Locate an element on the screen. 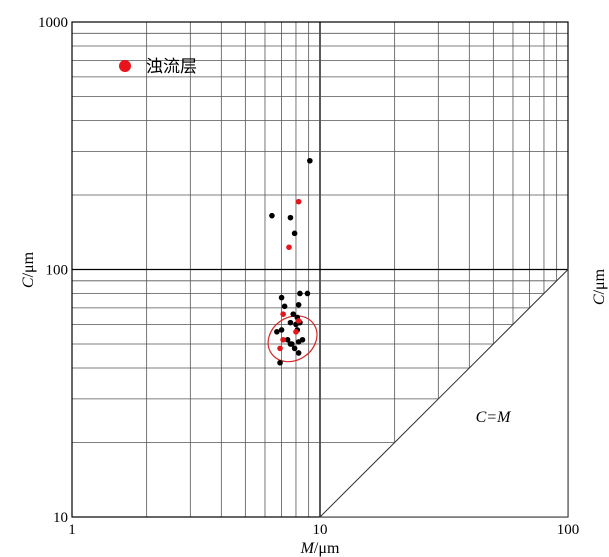  c-equals-m-annotation: C=M is located at coordinates (494, 417).